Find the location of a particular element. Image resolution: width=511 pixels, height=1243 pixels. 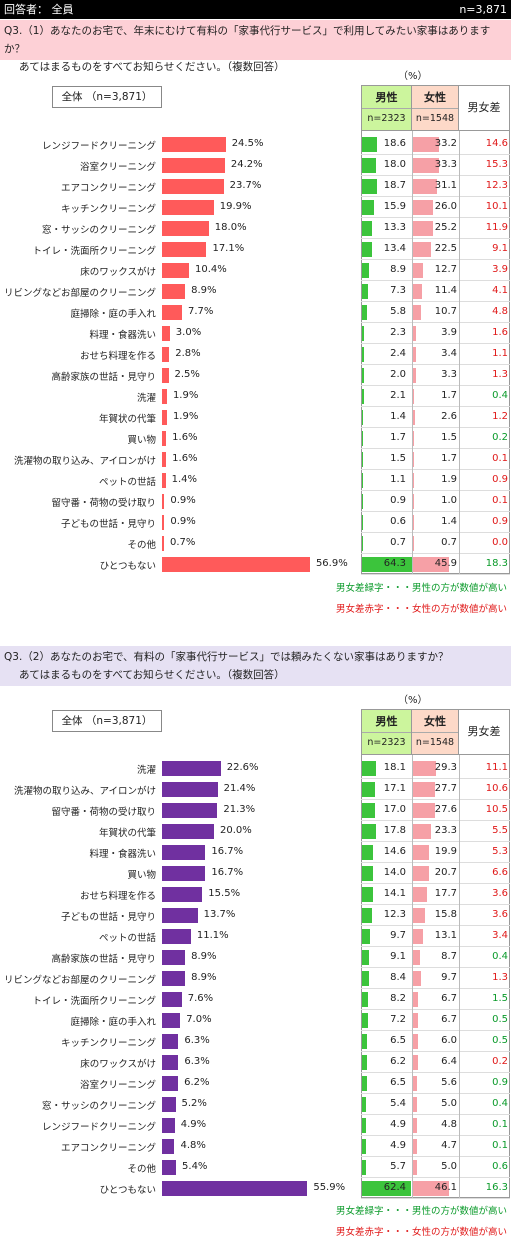

male-value: 0.6 is located at coordinates (398, 521).